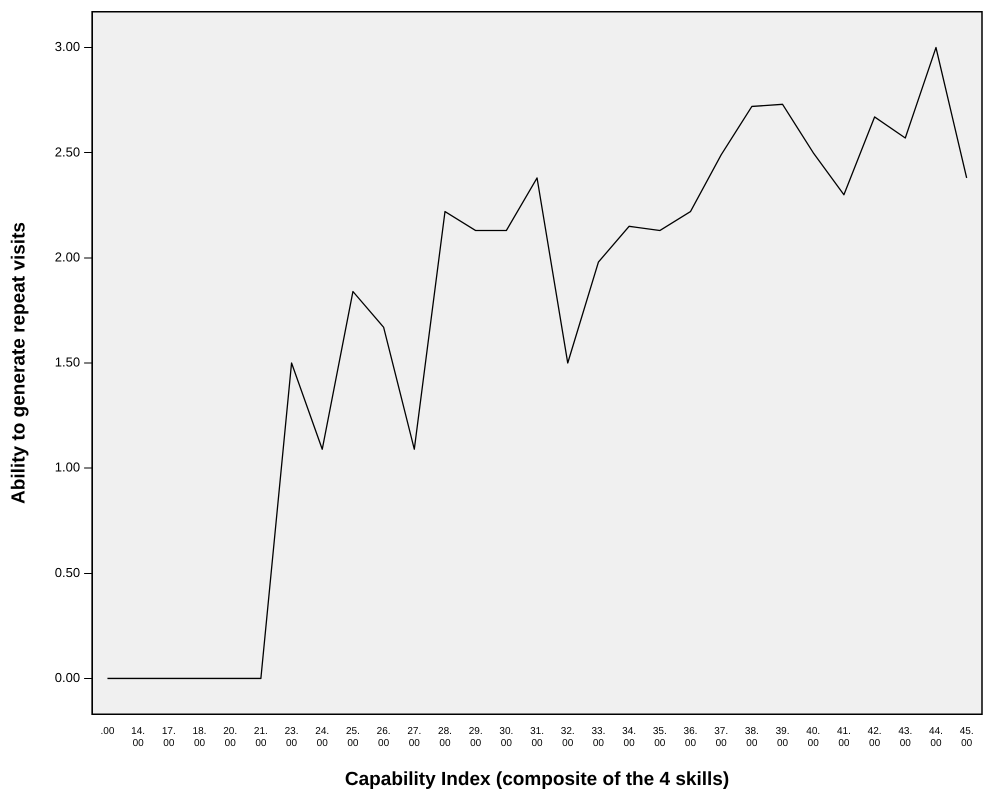  I want to click on x-tick-label: 28.00, so click(445, 737).